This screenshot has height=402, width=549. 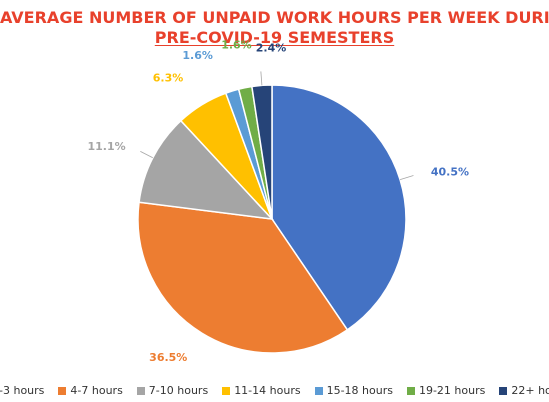 I want to click on legend-item: 22+ hours, so click(x=524, y=390).